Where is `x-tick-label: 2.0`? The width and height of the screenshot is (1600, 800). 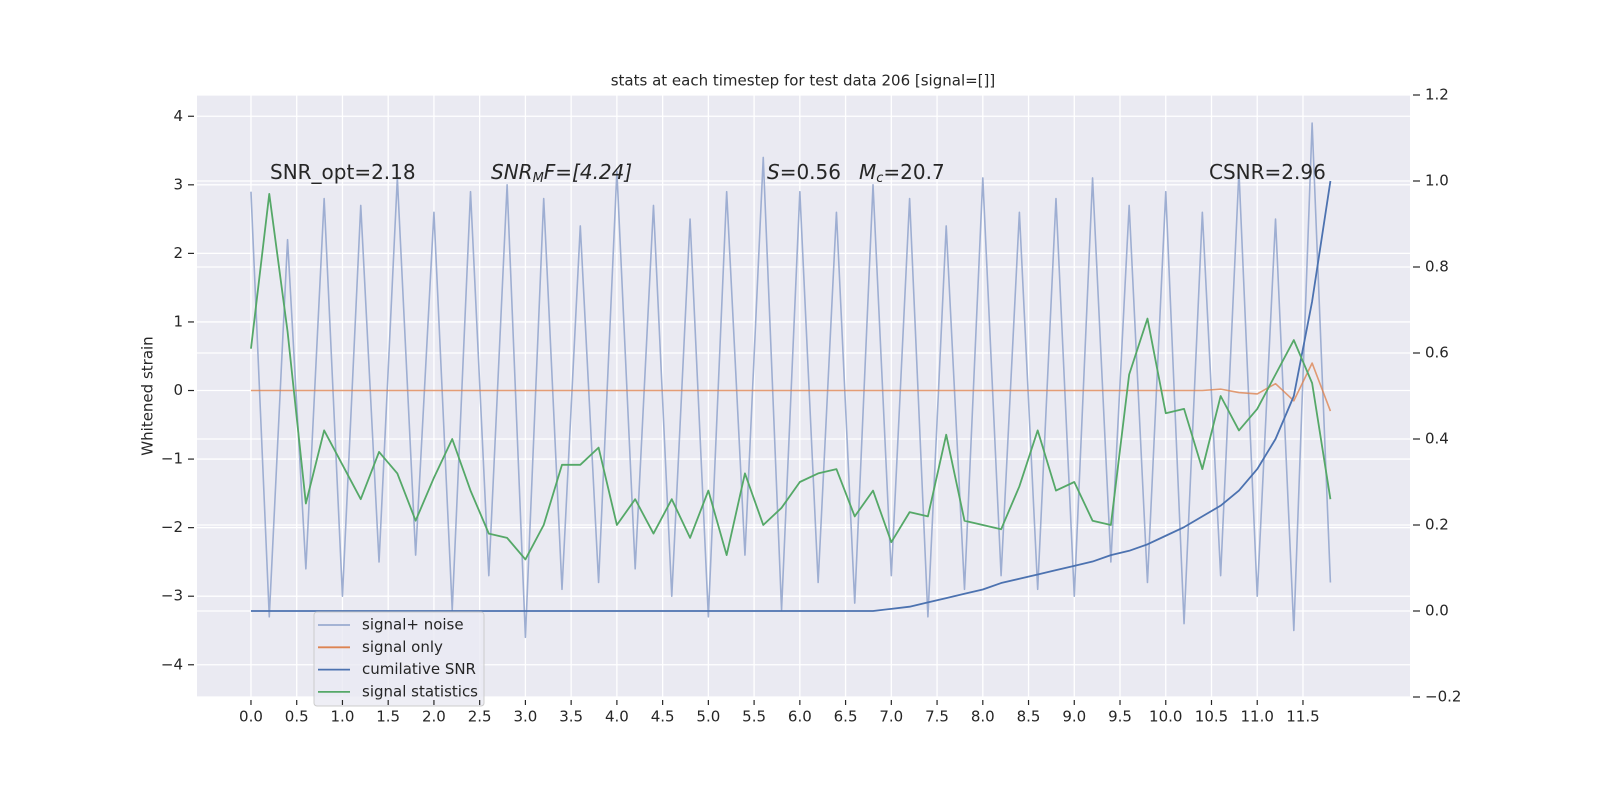 x-tick-label: 2.0 is located at coordinates (434, 717).